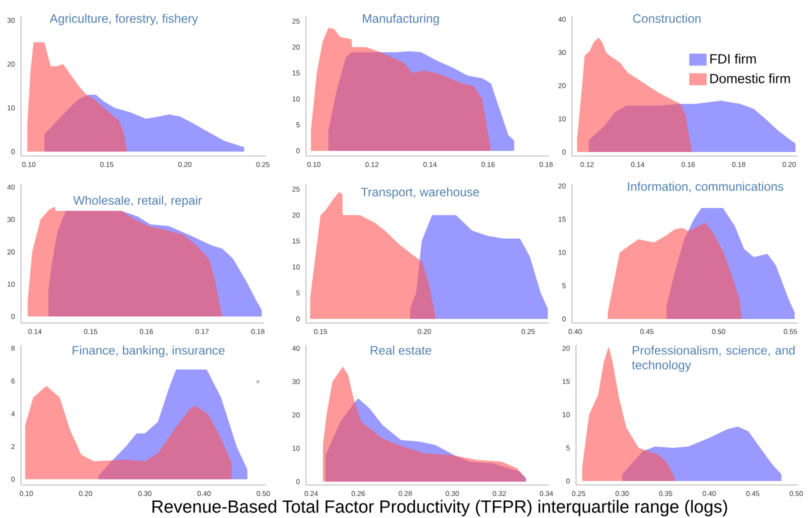 This screenshot has width=809, height=518. What do you see at coordinates (400, 20) in the screenshot?
I see `chart-title: Manufacturing` at bounding box center [400, 20].